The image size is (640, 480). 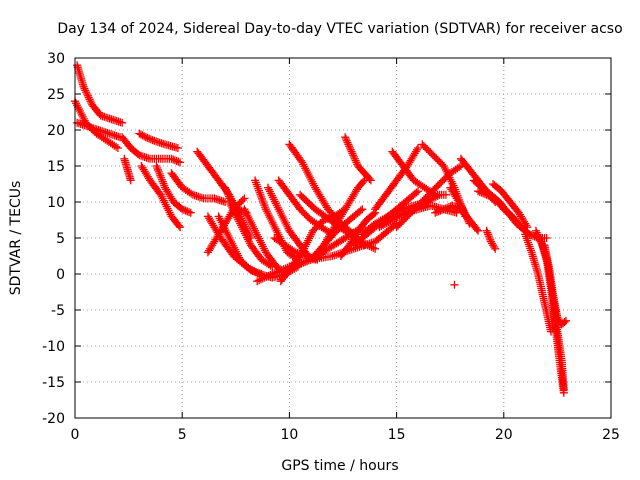 I want to click on y-axis-label: SDTVAR / TECUs, so click(x=16, y=238).